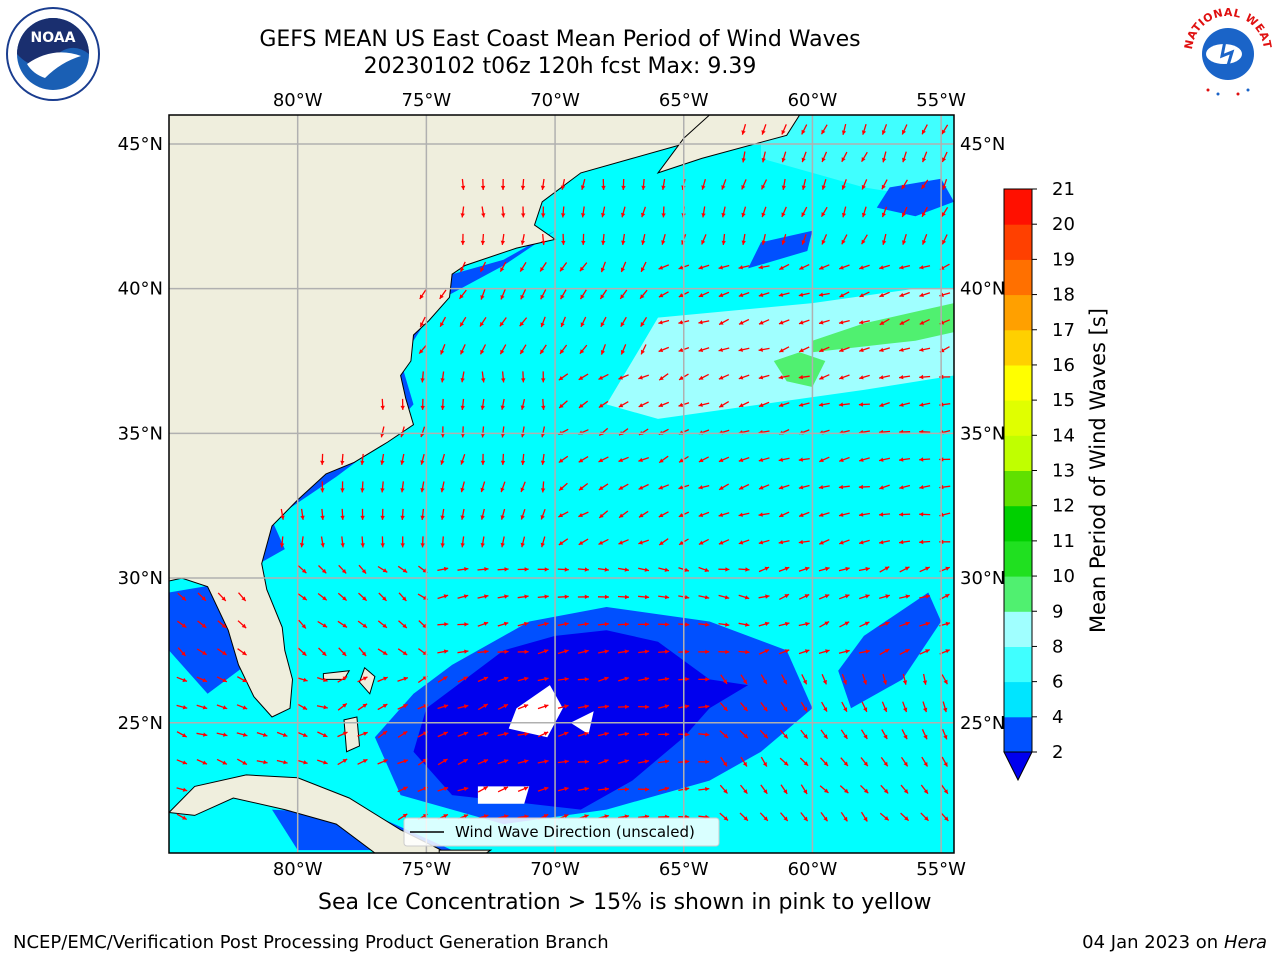  What do you see at coordinates (1063, 576) in the screenshot?
I see `colorbar-tick-label: 10` at bounding box center [1063, 576].